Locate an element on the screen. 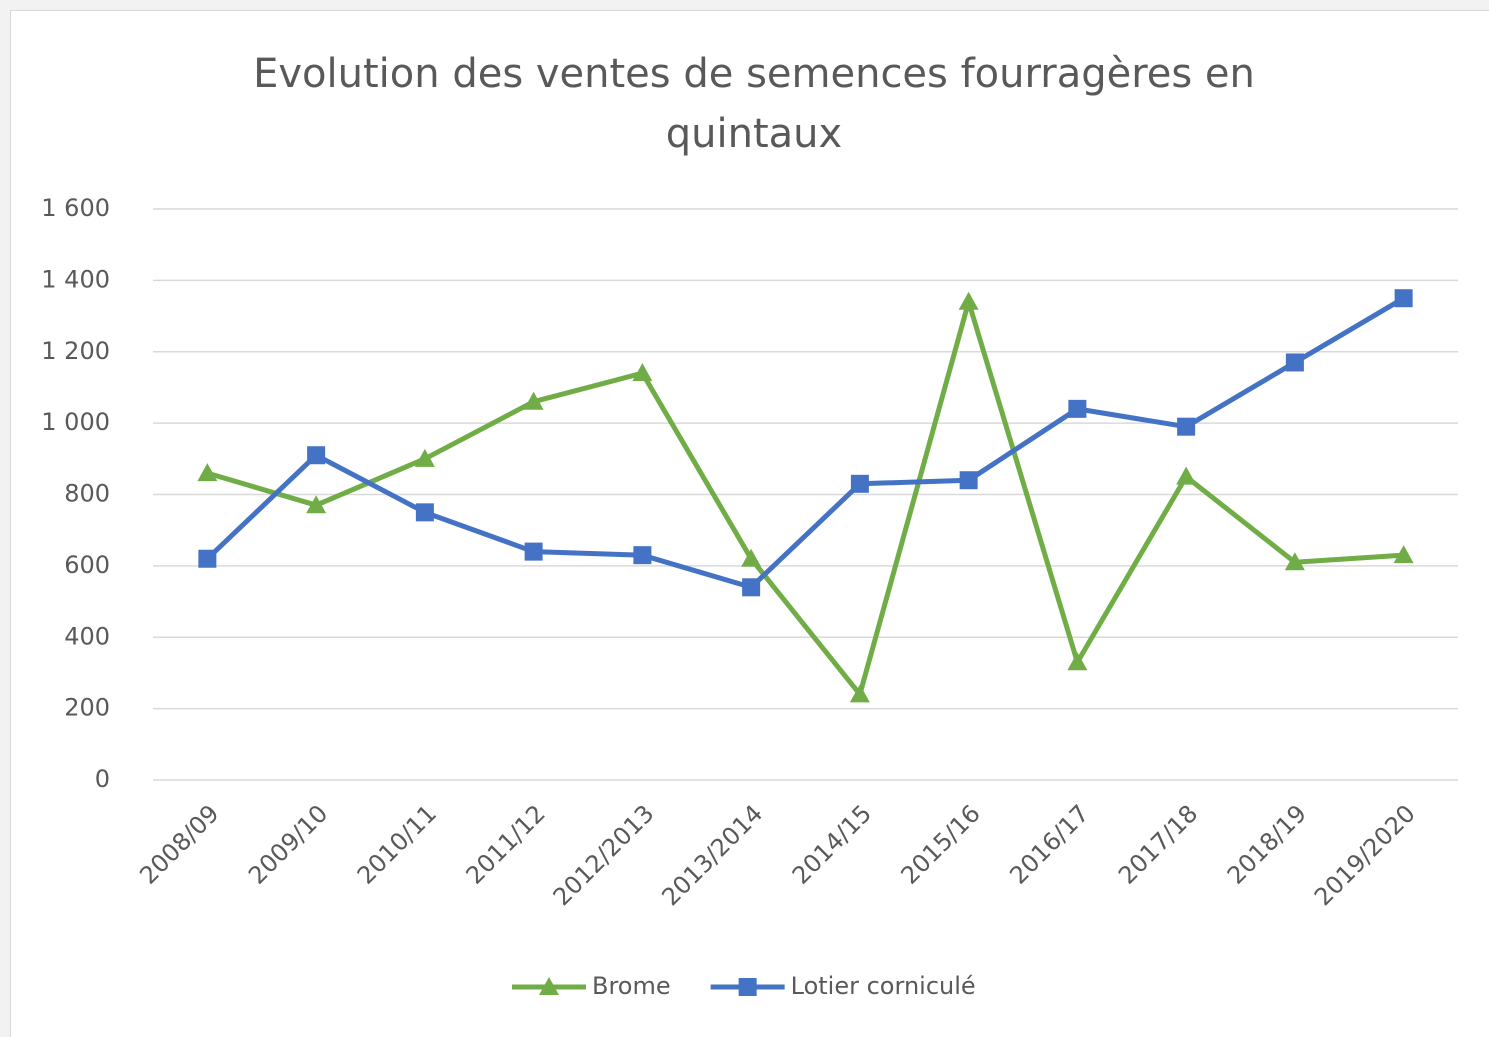  x-tick-label: 2015/16 is located at coordinates (941, 844).